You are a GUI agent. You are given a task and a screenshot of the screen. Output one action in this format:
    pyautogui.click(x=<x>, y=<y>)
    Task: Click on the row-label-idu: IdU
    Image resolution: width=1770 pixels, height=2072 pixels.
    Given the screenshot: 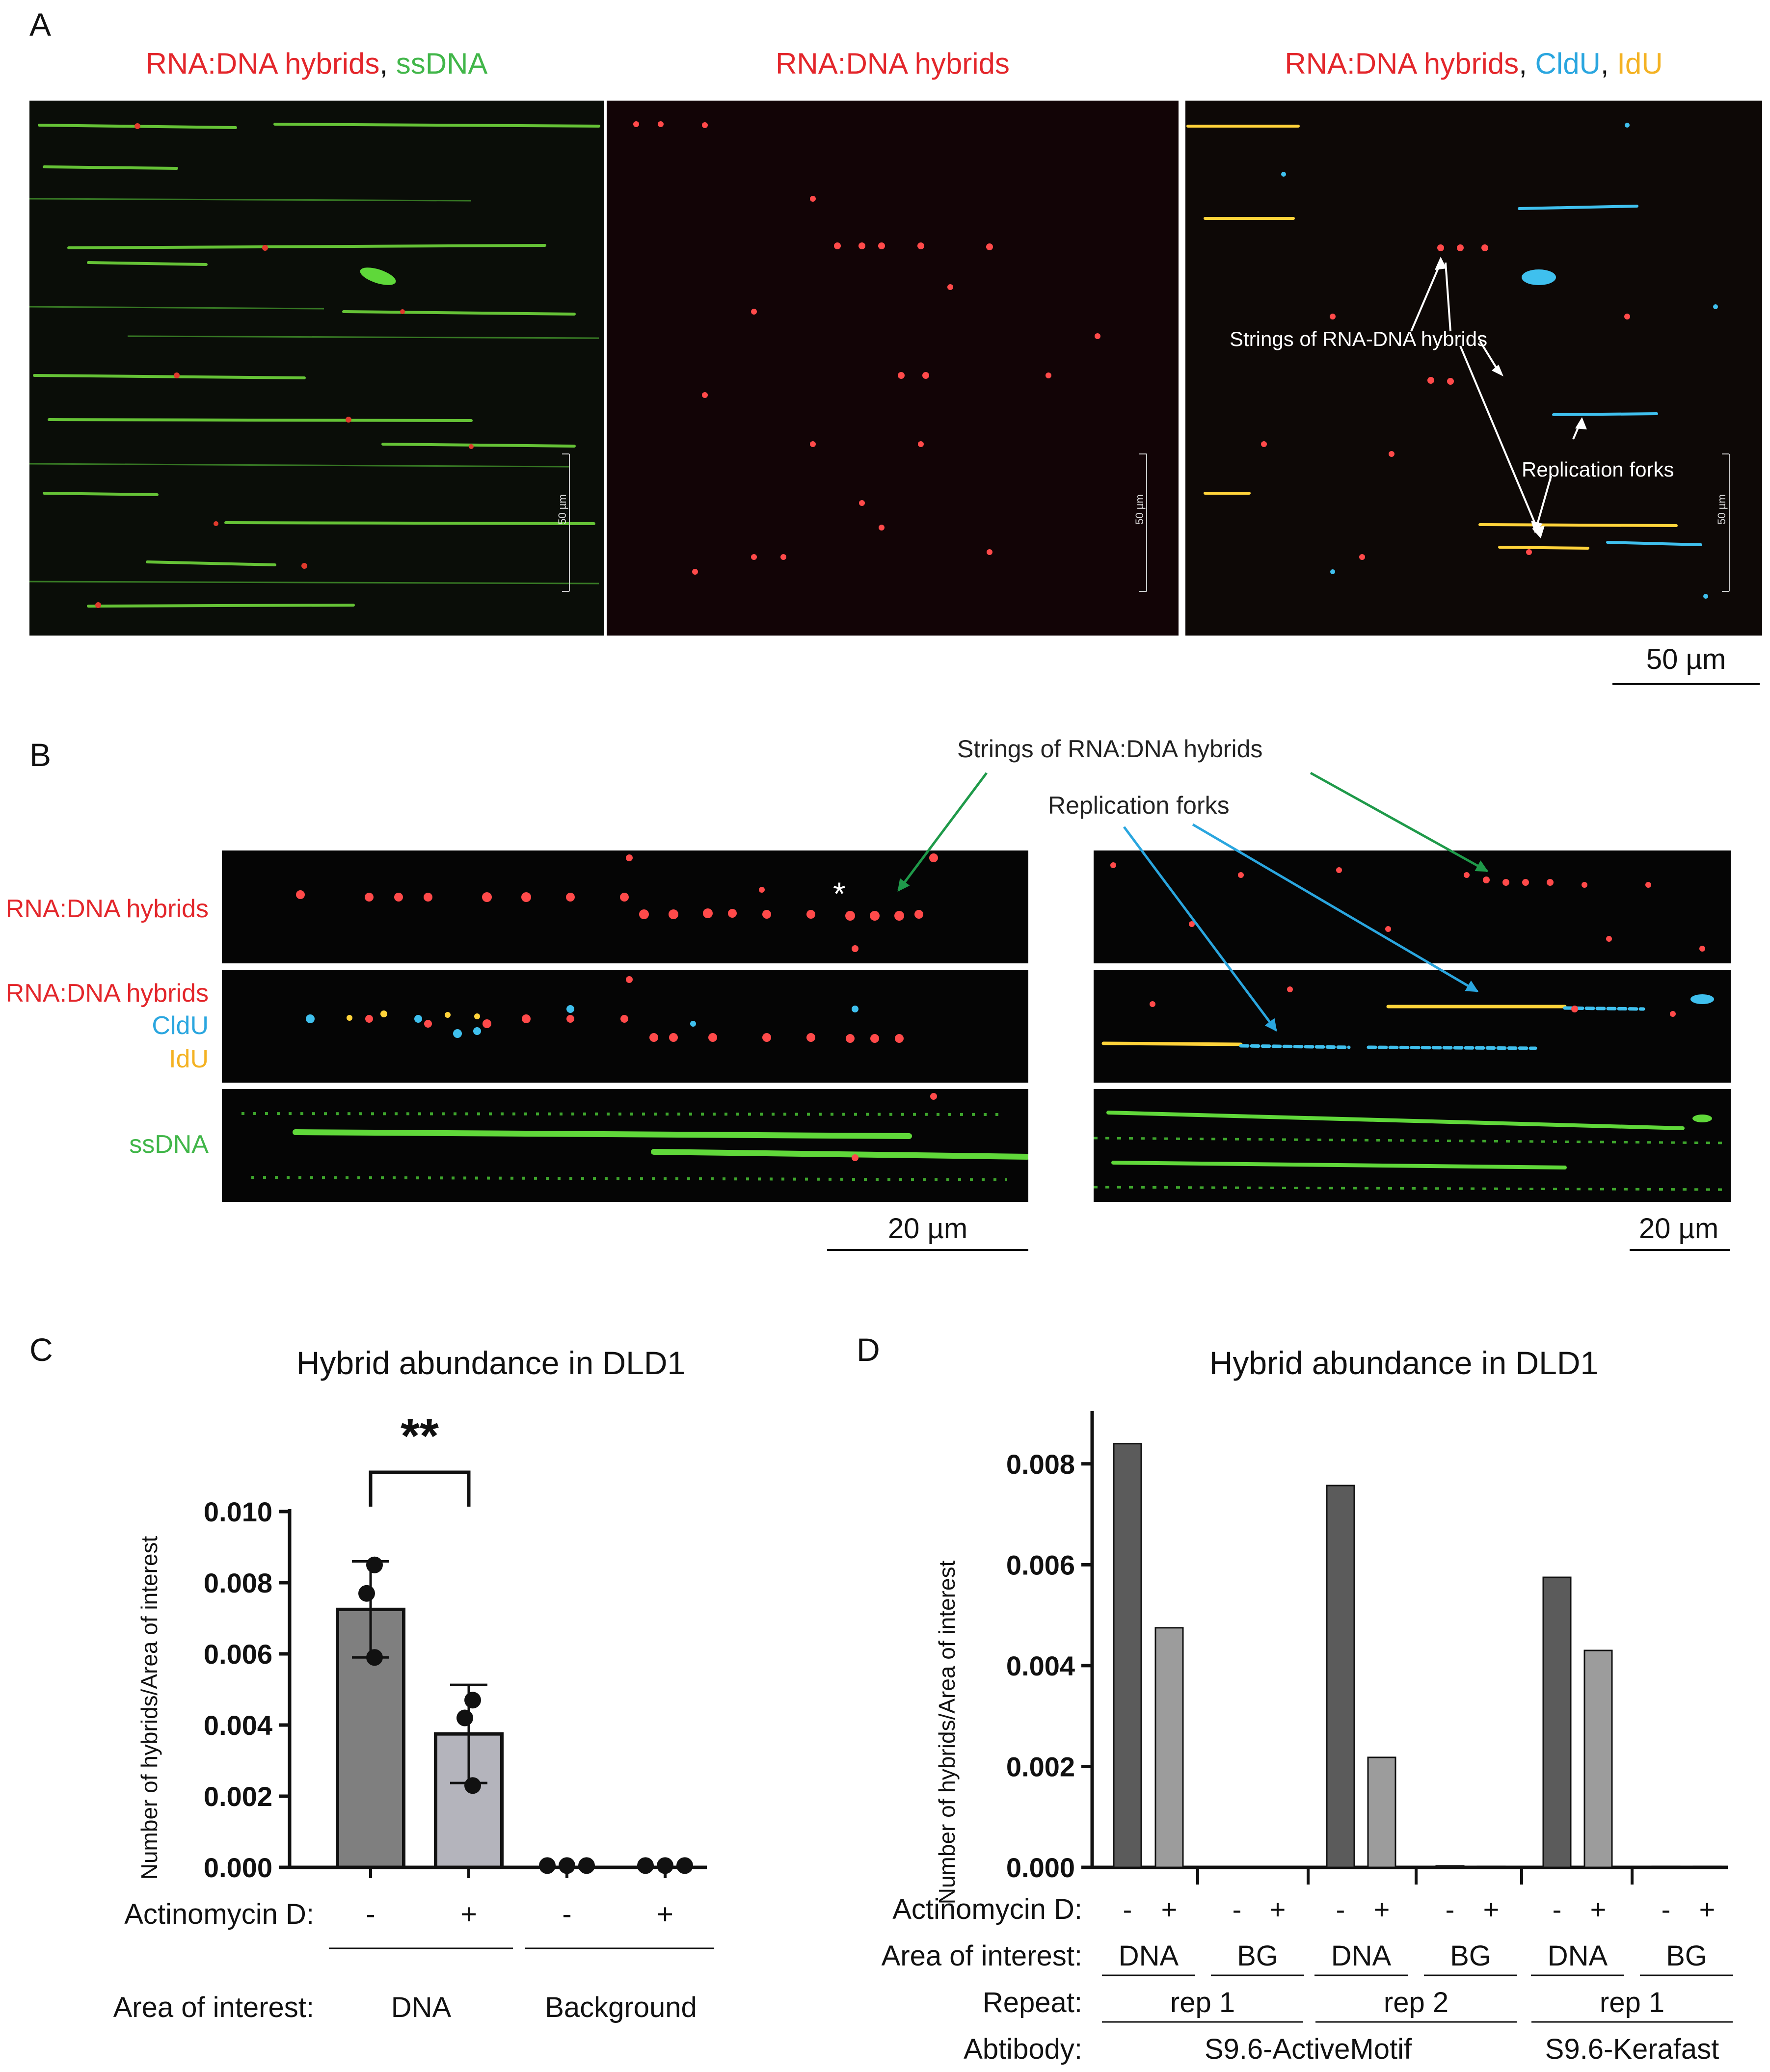 What is the action you would take?
    pyautogui.click(x=189, y=1059)
    